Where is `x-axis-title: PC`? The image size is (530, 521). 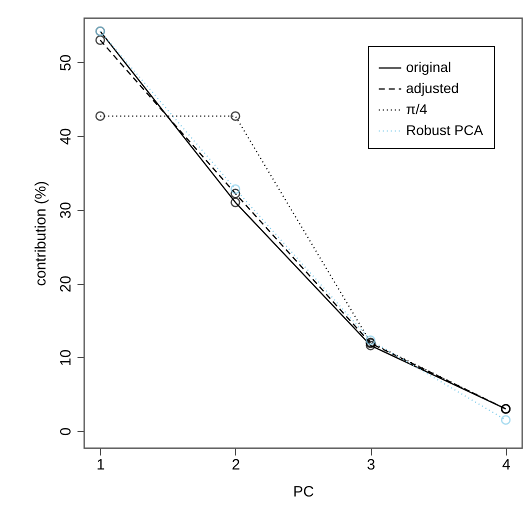 x-axis-title: PC is located at coordinates (303, 492).